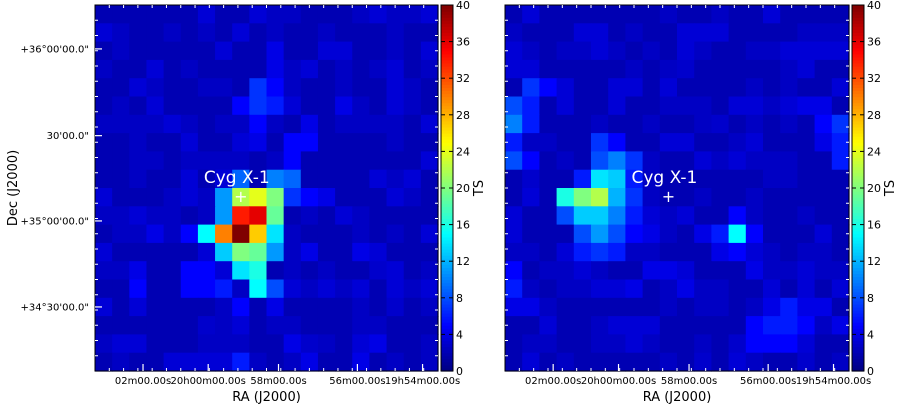 This screenshot has height=408, width=899. What do you see at coordinates (459, 371) in the screenshot?
I see `colorbar-tick-label: 0` at bounding box center [459, 371].